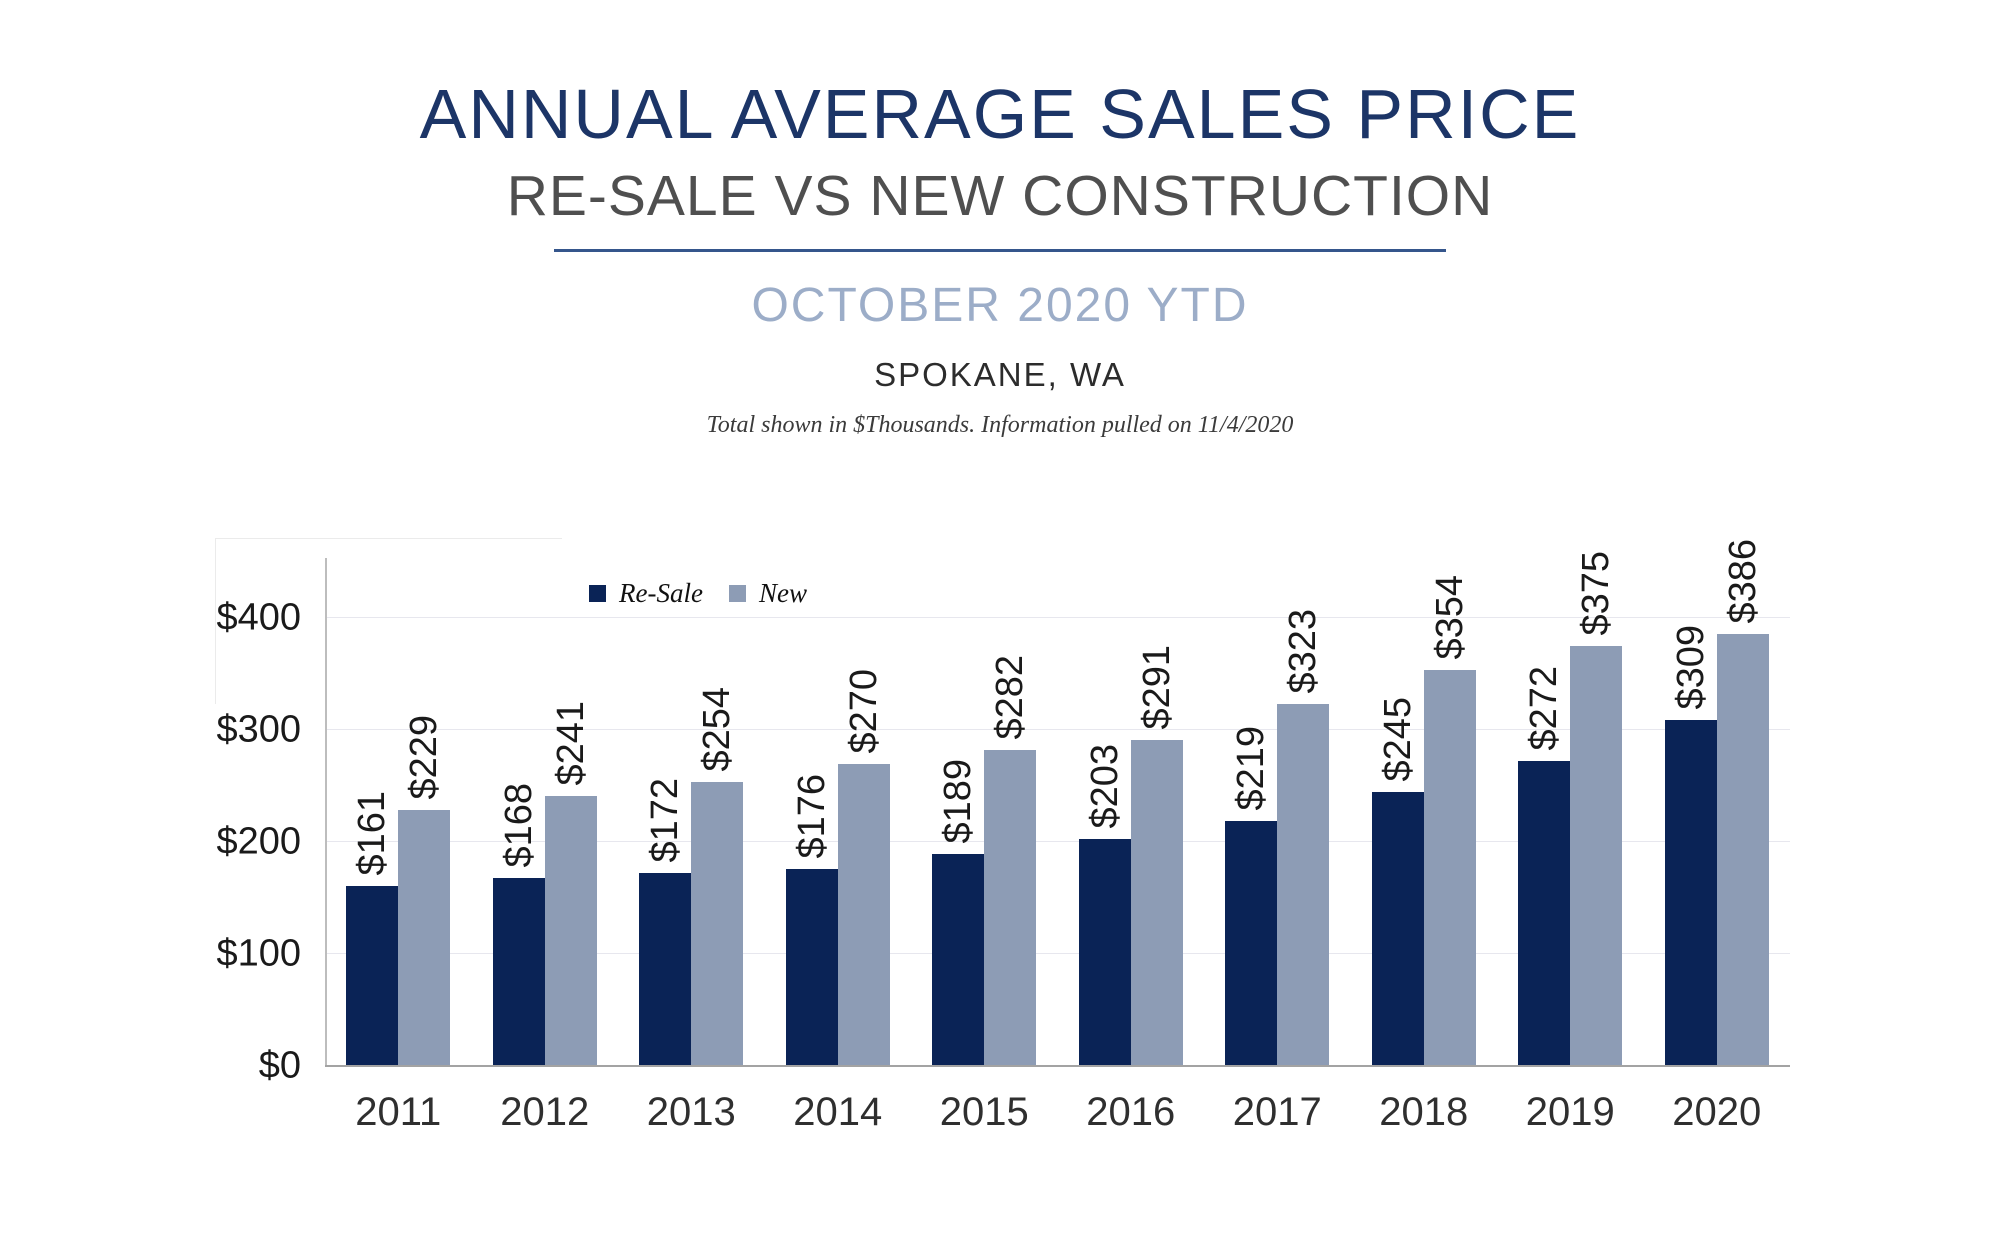  What do you see at coordinates (782, 593) in the screenshot?
I see `legend-label-new: New` at bounding box center [782, 593].